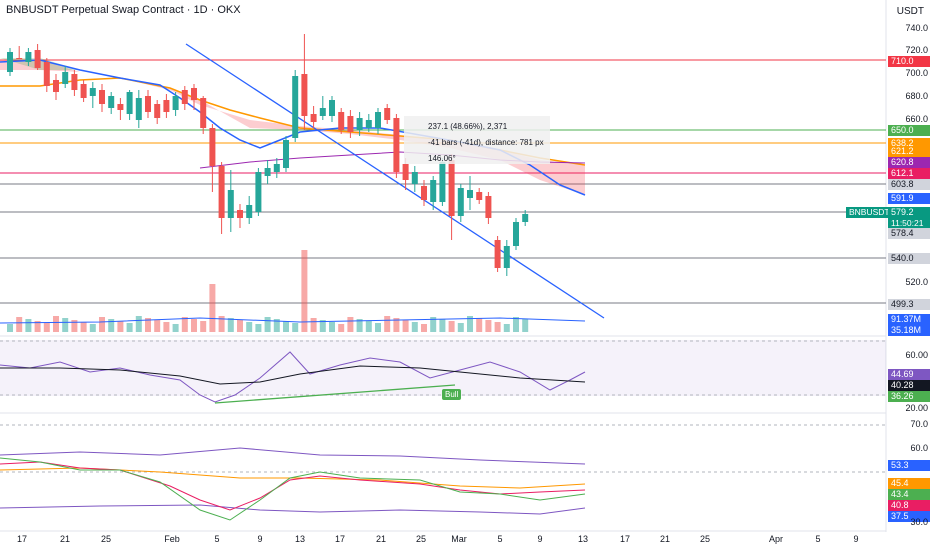 Image resolution: width=932 pixels, height=550 pixels. What do you see at coordinates (909, 143) in the screenshot?
I see `level-tag-638: 638.2` at bounding box center [909, 143].